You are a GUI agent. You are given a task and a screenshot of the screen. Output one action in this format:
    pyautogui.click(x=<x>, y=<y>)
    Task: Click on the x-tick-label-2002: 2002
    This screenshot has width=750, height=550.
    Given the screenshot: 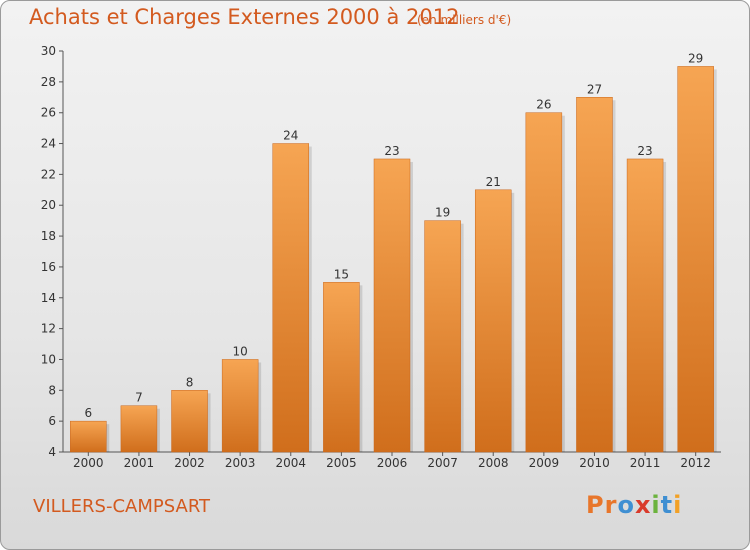 What is the action you would take?
    pyautogui.click(x=189, y=463)
    